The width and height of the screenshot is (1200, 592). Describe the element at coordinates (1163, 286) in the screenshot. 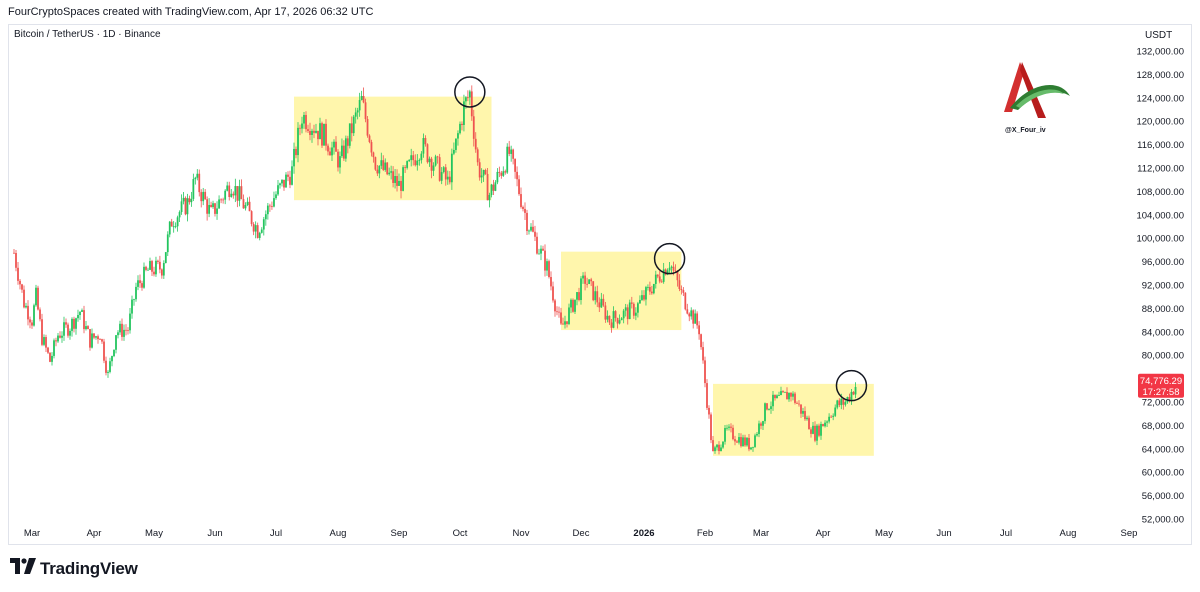

I see `y-tick-label: 92,000.00` at that location.